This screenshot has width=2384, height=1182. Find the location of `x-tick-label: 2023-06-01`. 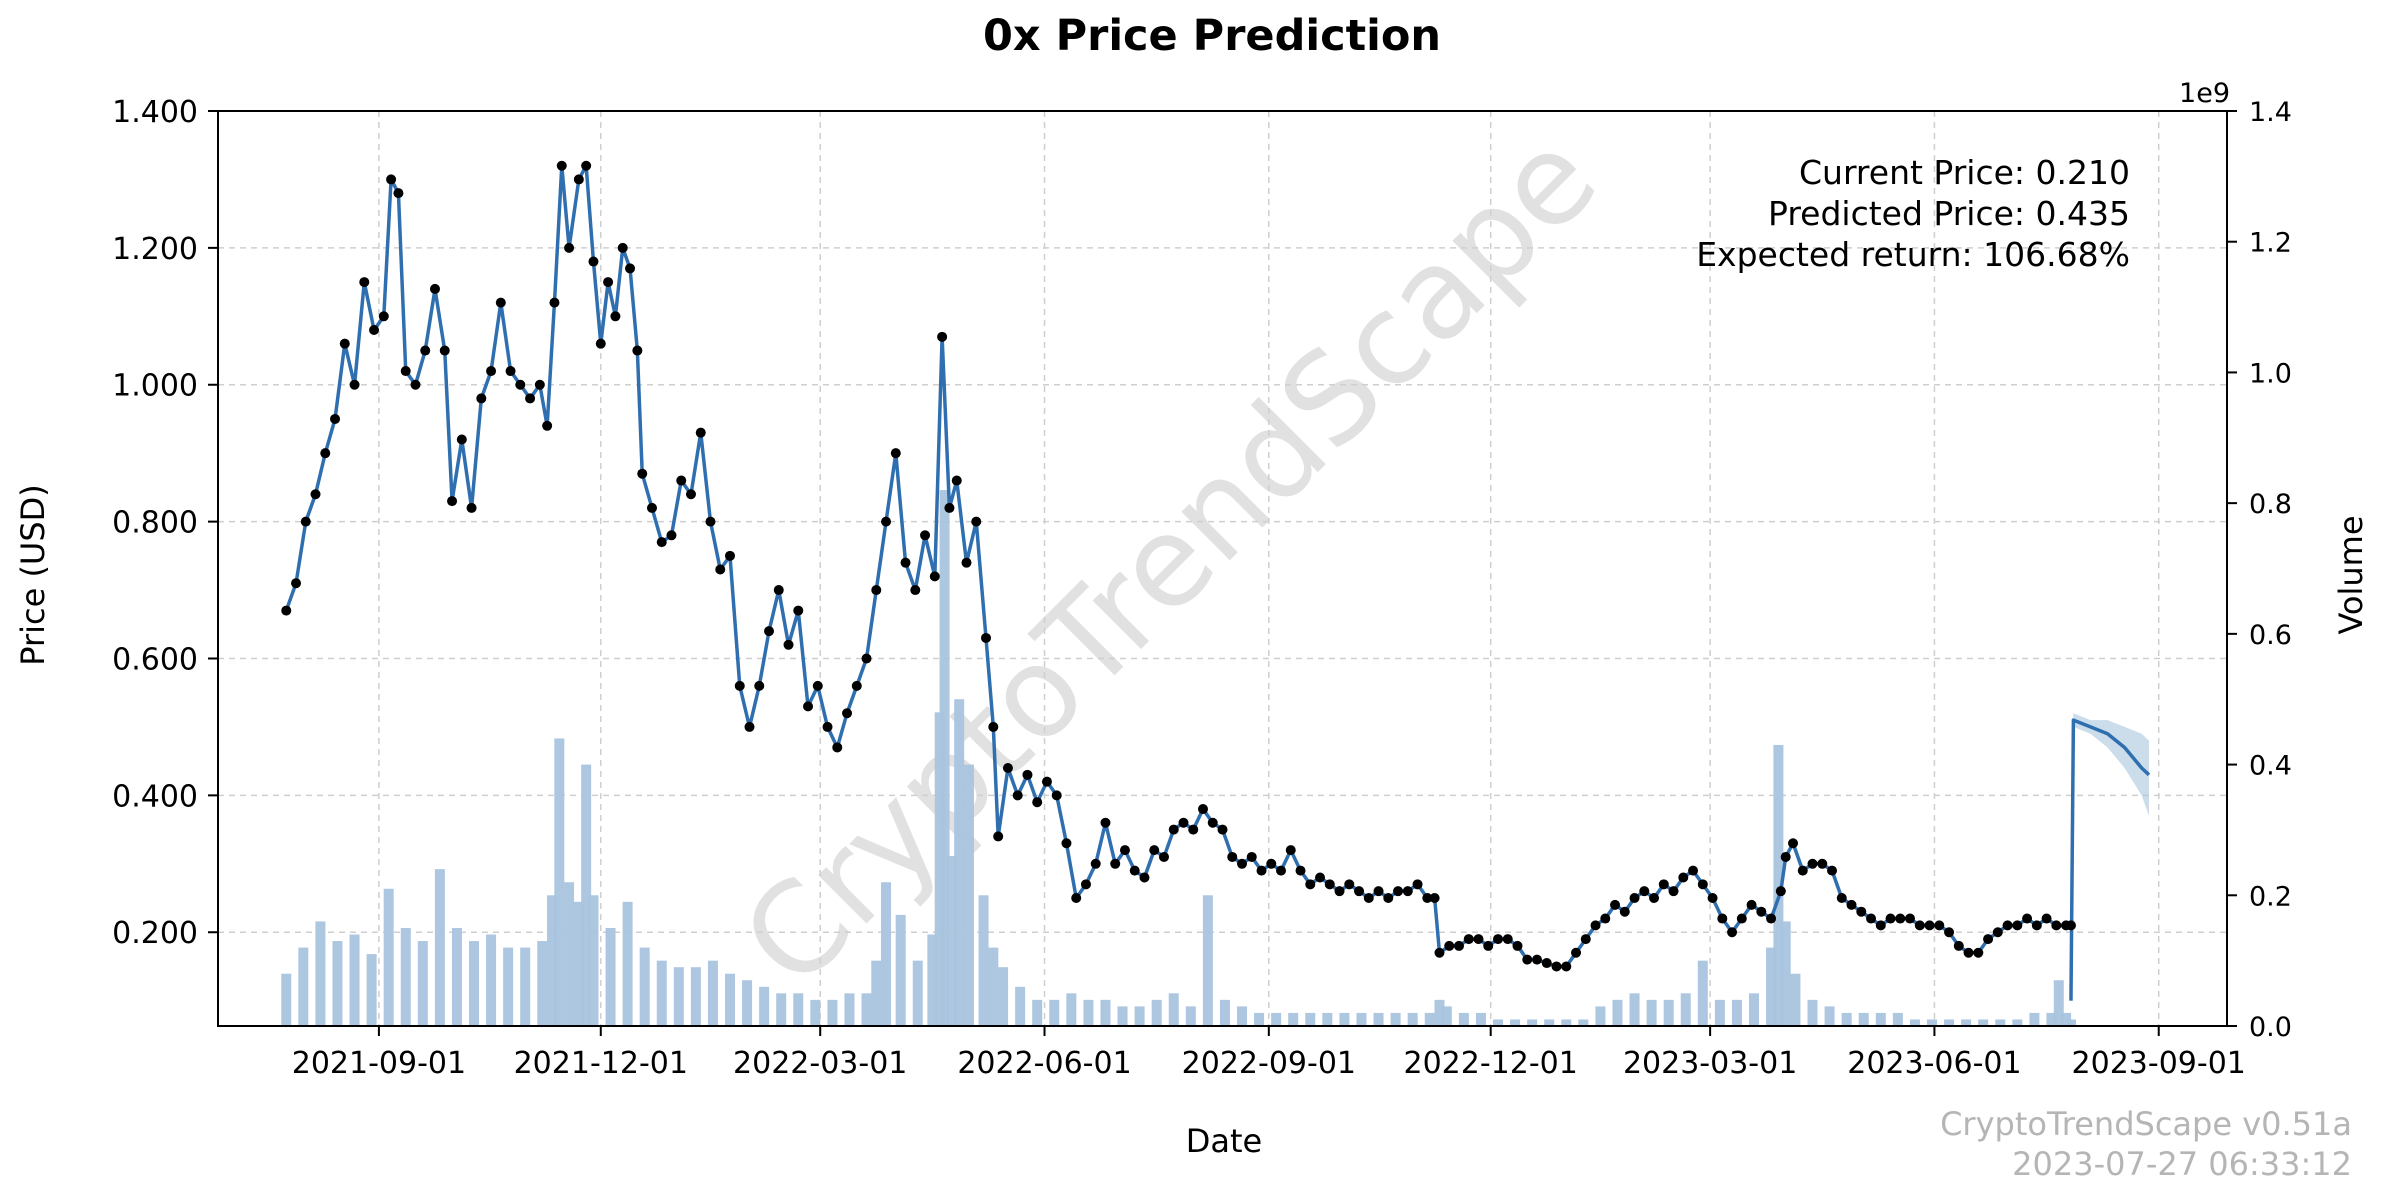

x-tick-label: 2023-06-01 is located at coordinates (1934, 1063).